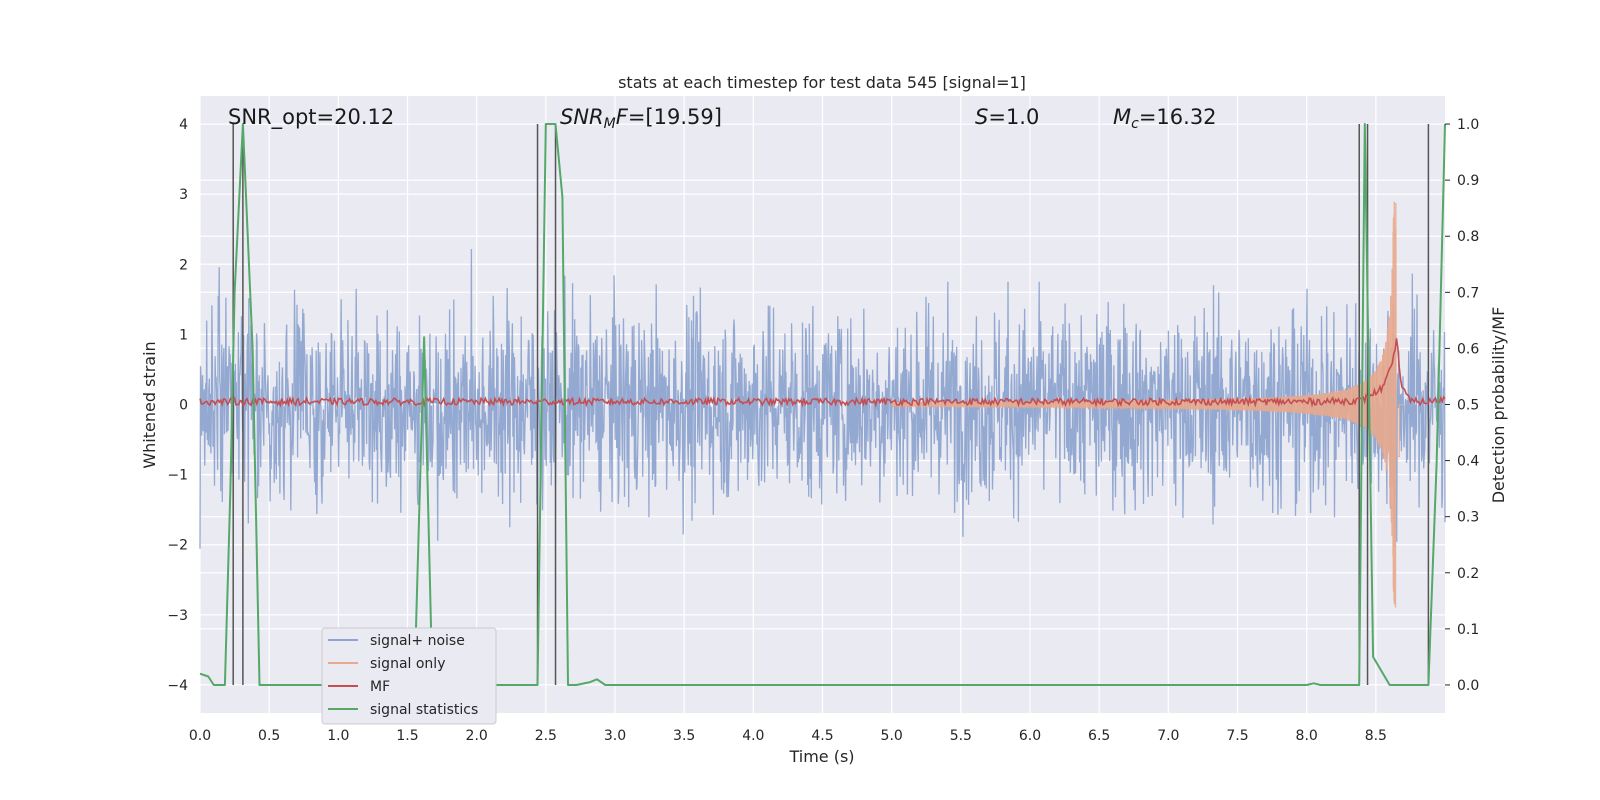 The width and height of the screenshot is (1600, 800). I want to click on x-tick-label: 6.0, so click(1030, 736).